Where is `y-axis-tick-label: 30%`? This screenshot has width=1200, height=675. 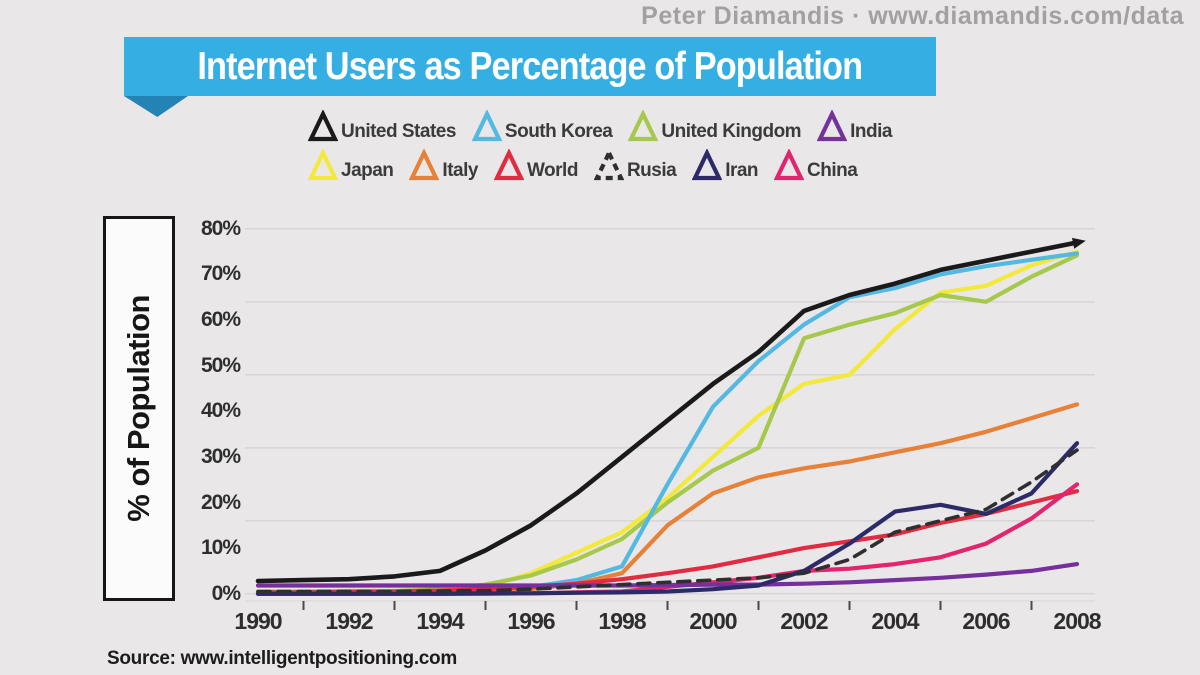
y-axis-tick-label: 30% is located at coordinates (220, 456).